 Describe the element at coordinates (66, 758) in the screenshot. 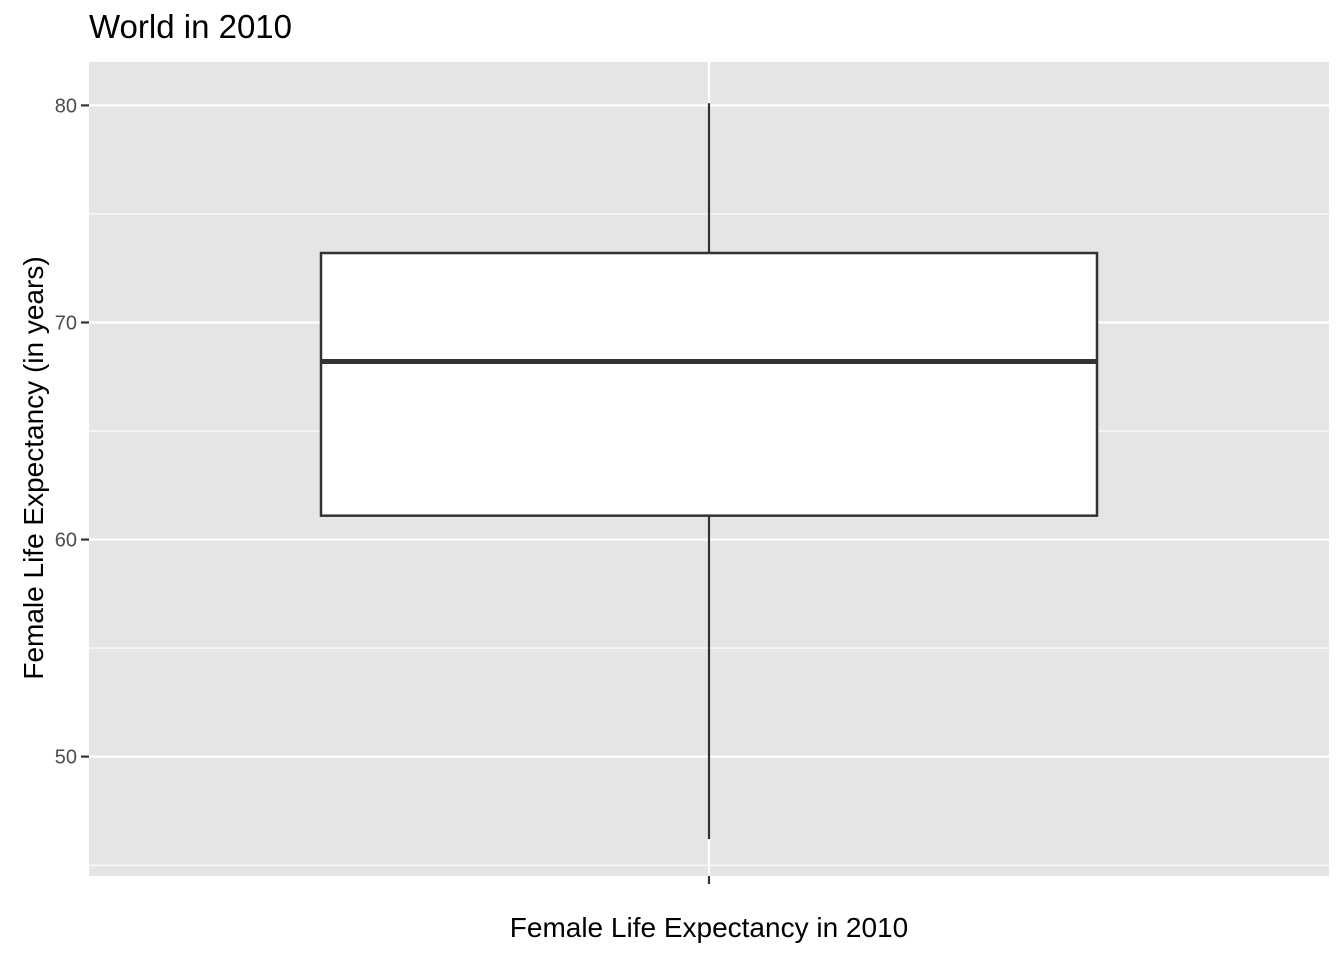

I see `y-tick-label: 50` at that location.